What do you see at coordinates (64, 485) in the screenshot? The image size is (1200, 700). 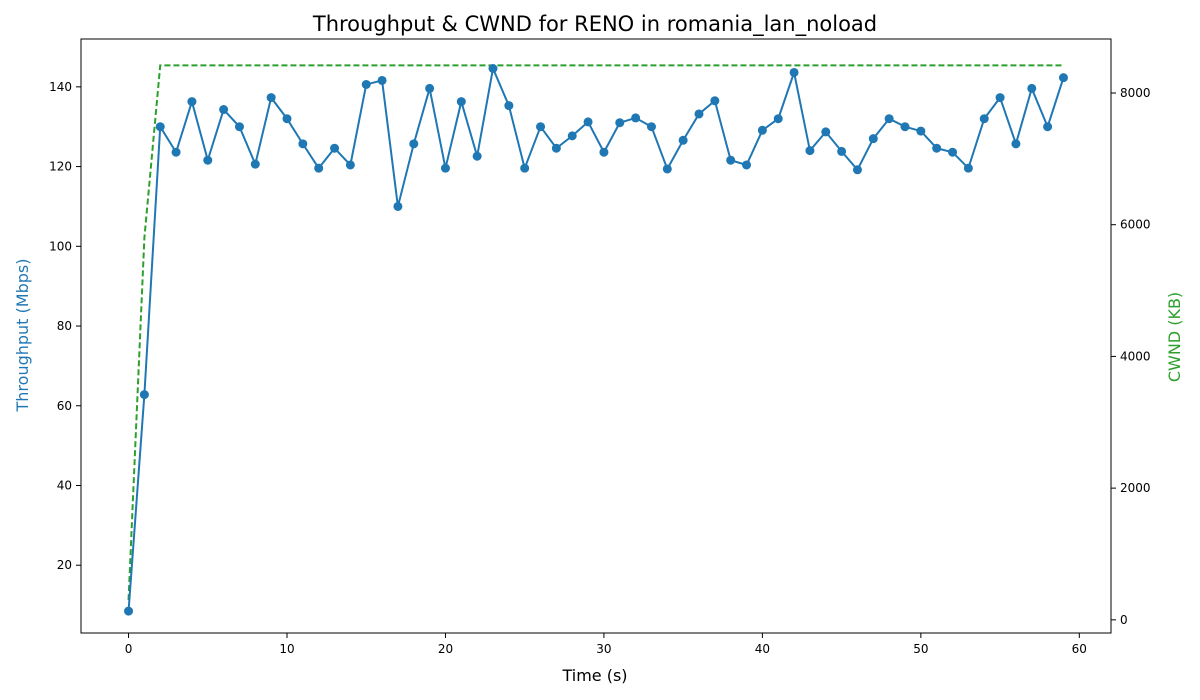 I see `left-y-tick-label: 40` at bounding box center [64, 485].